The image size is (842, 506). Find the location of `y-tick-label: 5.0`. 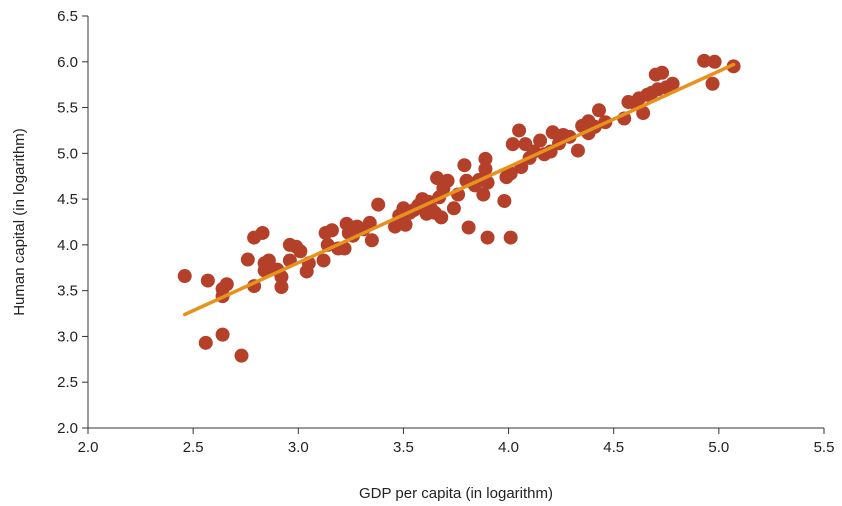

y-tick-label: 5.0 is located at coordinates (67, 153).